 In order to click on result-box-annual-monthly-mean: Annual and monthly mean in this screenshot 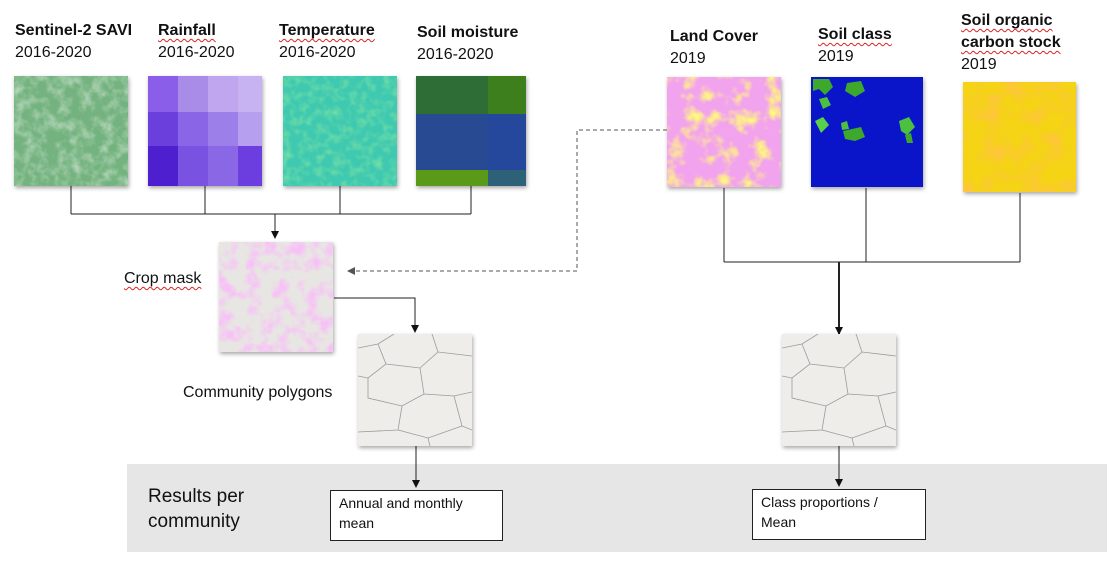, I will do `click(416, 515)`.